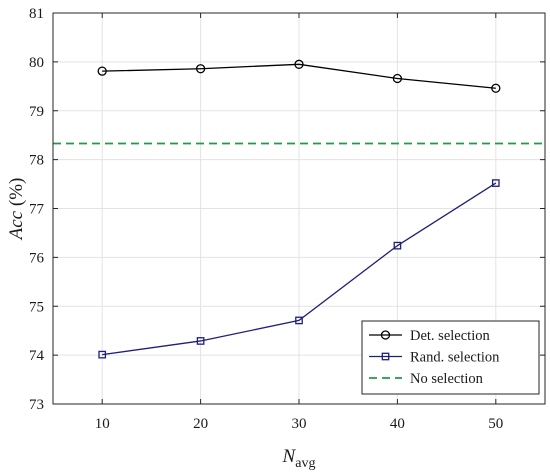 The image size is (550, 474). Describe the element at coordinates (299, 424) in the screenshot. I see `x-tick-label: 30` at that location.